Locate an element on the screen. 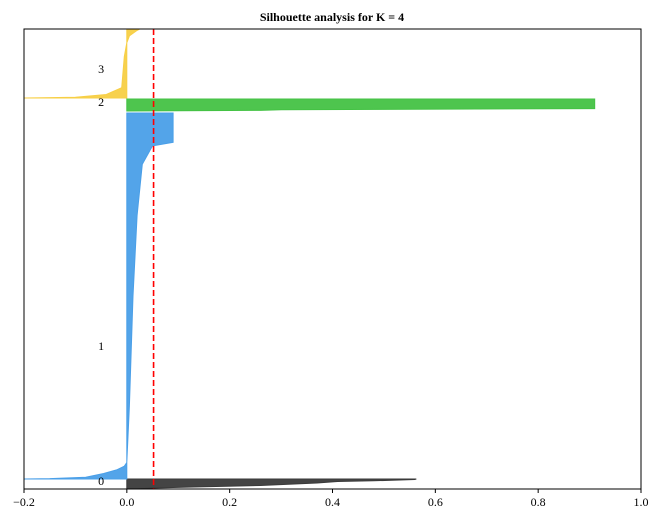 This screenshot has height=524, width=661. x-tick-label: 0.8 is located at coordinates (538, 502).